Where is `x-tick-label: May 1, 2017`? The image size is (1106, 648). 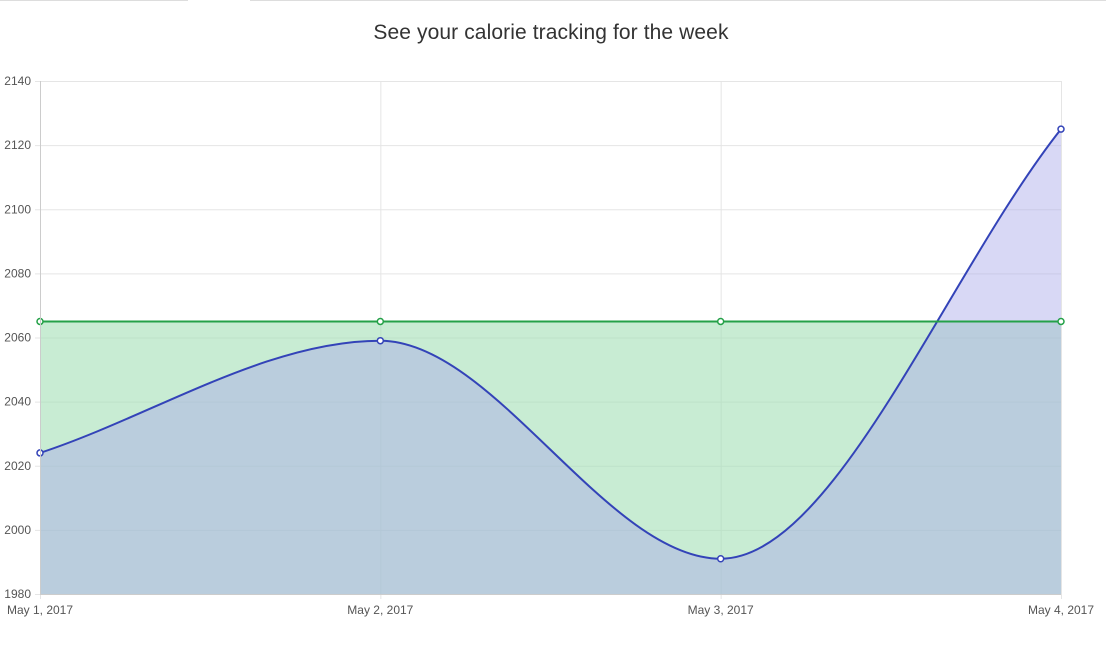 x-tick-label: May 1, 2017 is located at coordinates (40, 610).